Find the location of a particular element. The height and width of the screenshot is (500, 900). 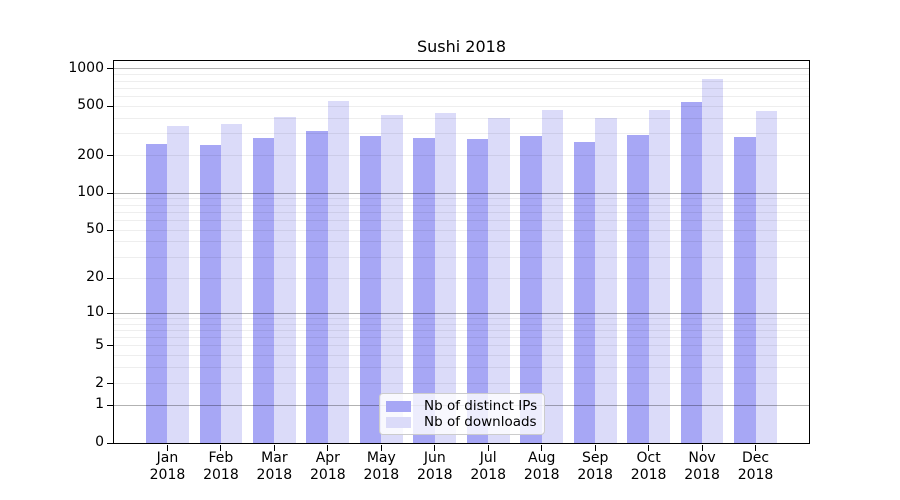

legend: Nb of distinct IPs Nb of downloads is located at coordinates (462, 414).